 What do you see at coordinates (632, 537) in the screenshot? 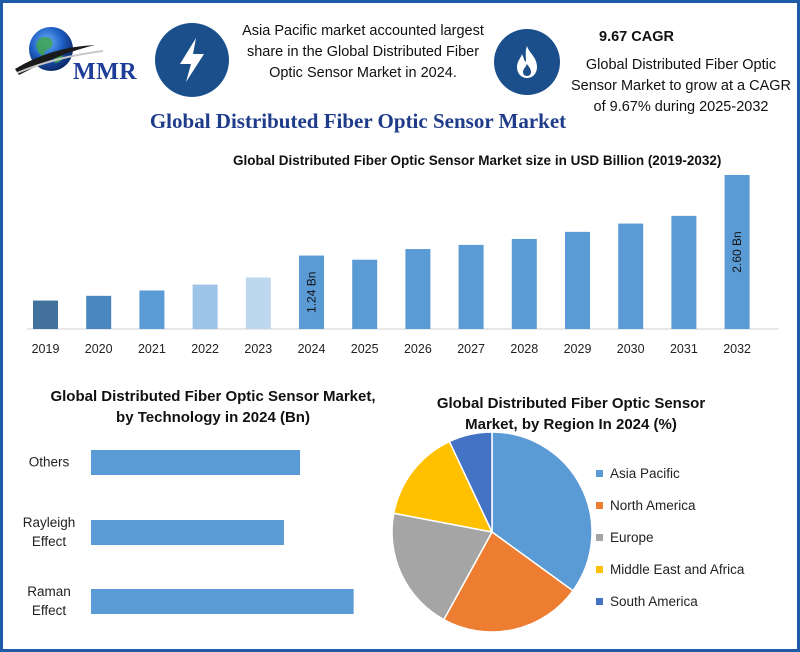
I see `legend-label: Europe` at bounding box center [632, 537].